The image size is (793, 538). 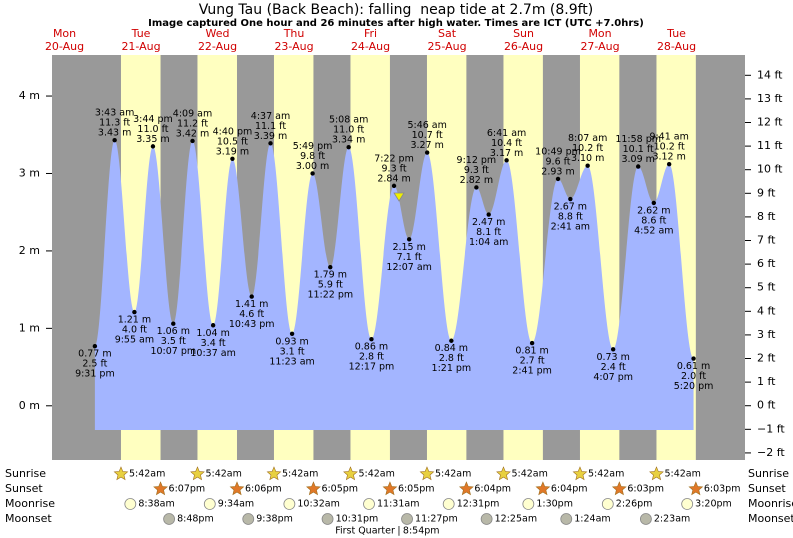 What do you see at coordinates (29, 327) in the screenshot?
I see `y-tick-label: 1 m` at bounding box center [29, 327].